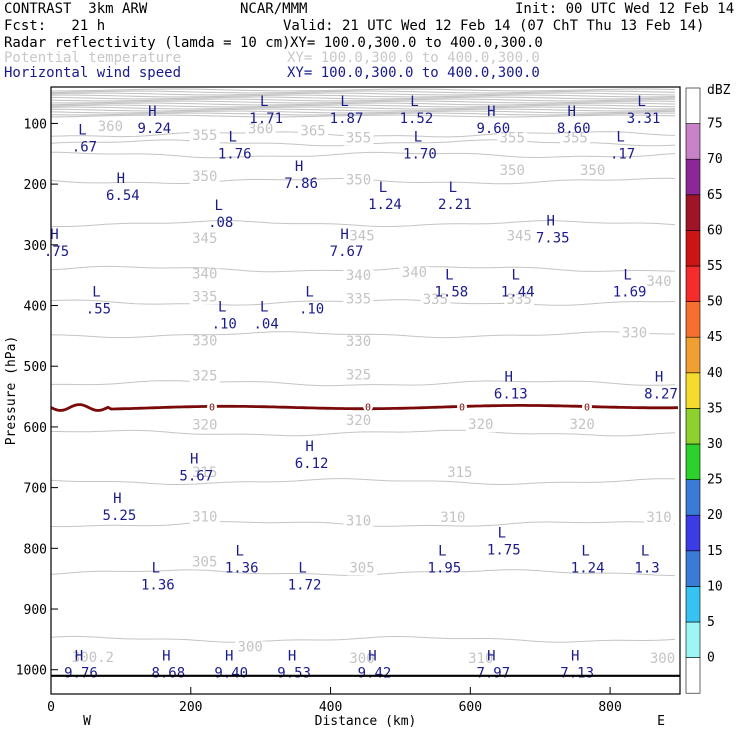 This screenshot has width=740, height=740. What do you see at coordinates (715, 266) in the screenshot?
I see `colorbar-level: 55` at bounding box center [715, 266].